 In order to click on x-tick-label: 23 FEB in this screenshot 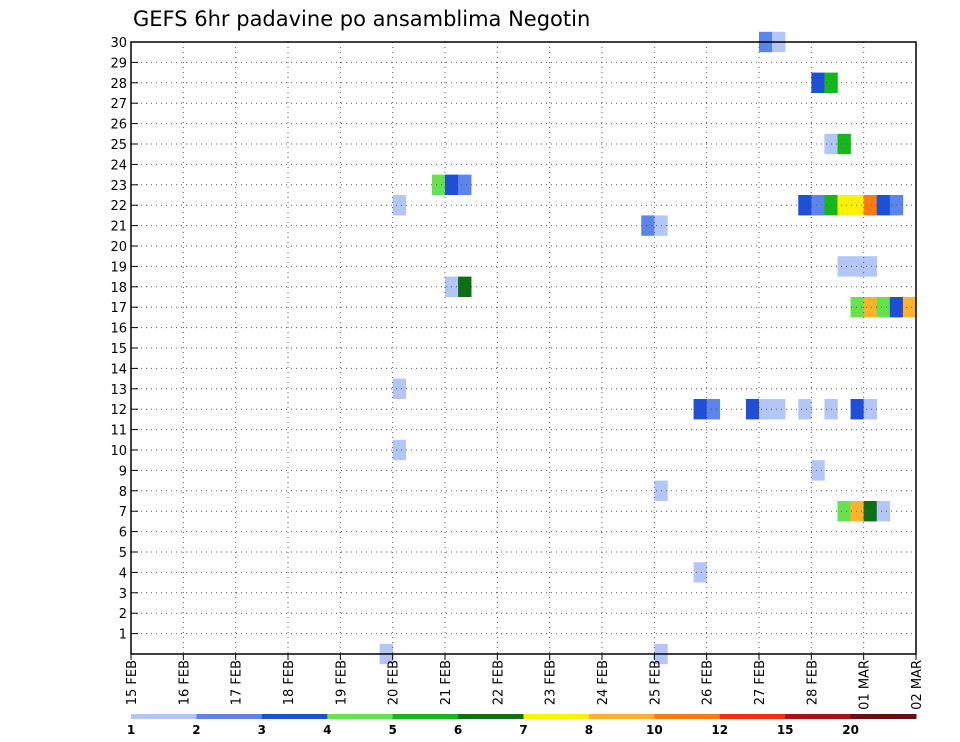, I will do `click(551, 682)`.